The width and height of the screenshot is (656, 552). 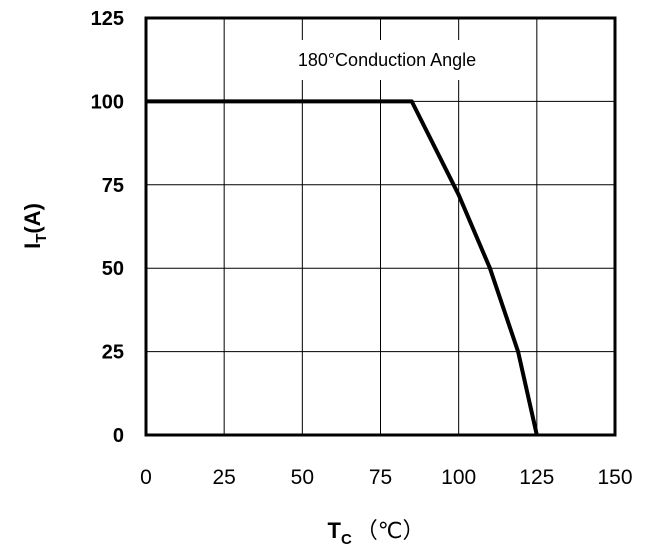 I want to click on x-axis-label-unit: （℃）, so click(x=390, y=530).